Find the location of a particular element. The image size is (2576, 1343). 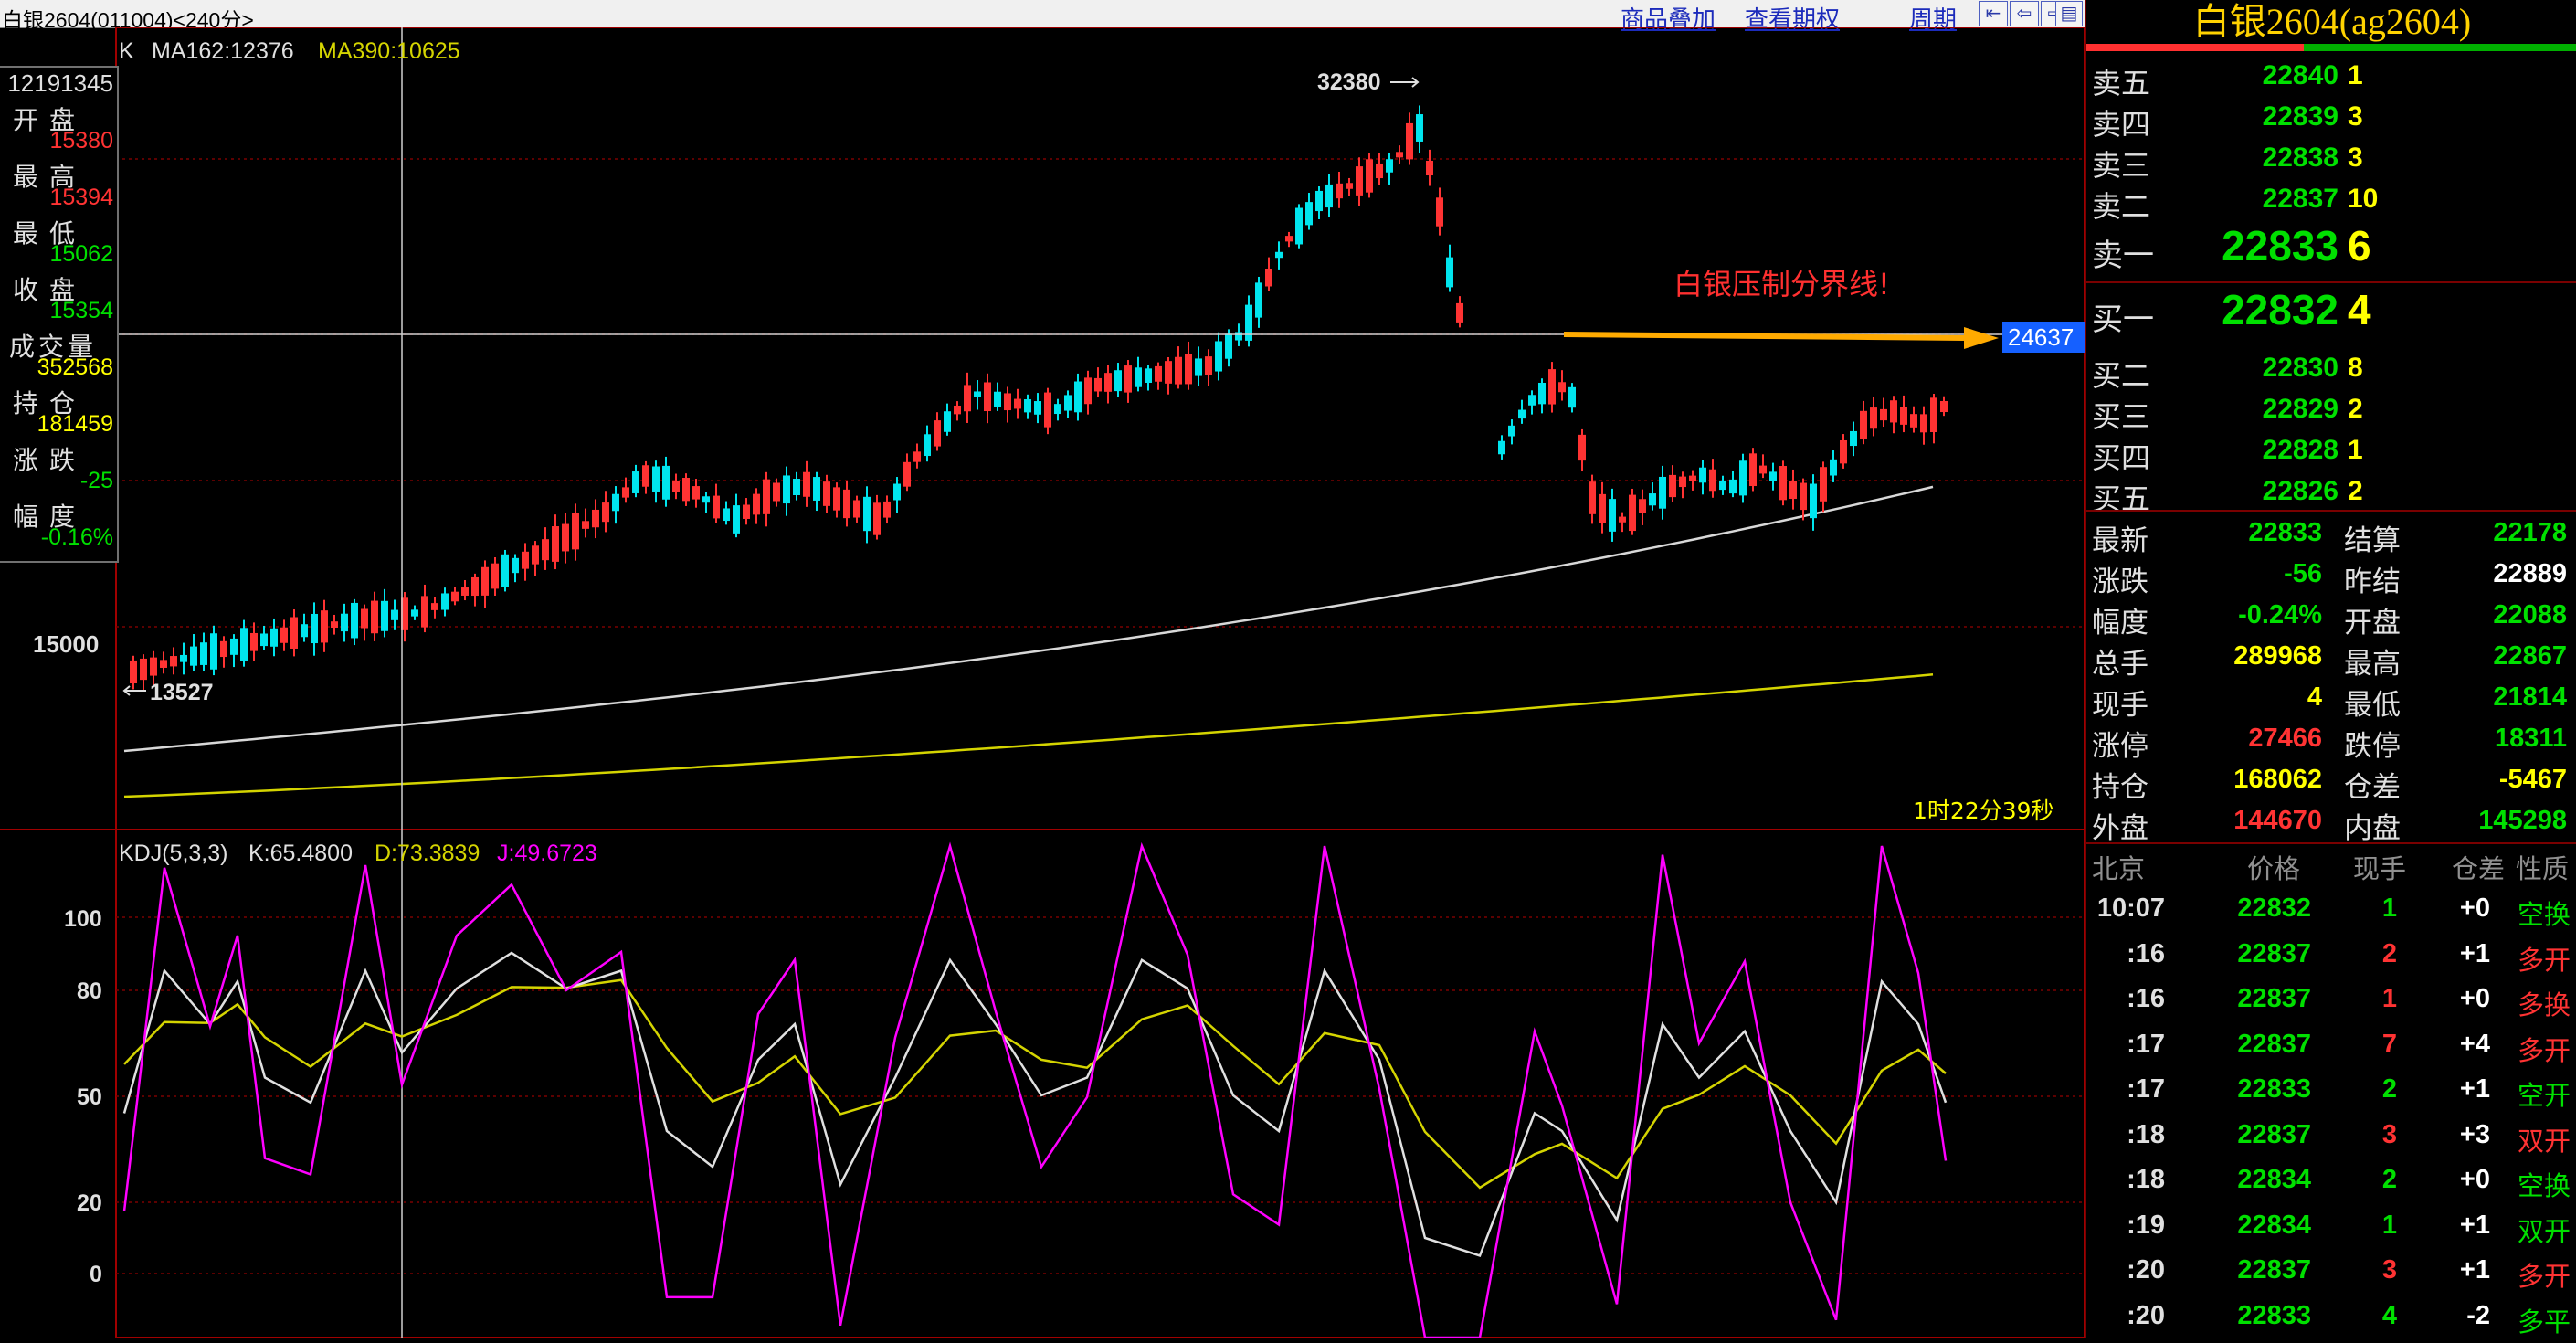

arrow-head-icon is located at coordinates (1981, 338).